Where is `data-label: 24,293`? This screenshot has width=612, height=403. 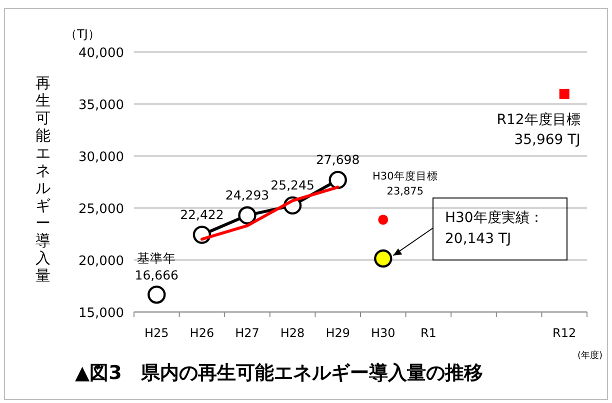
data-label: 24,293 is located at coordinates (247, 194).